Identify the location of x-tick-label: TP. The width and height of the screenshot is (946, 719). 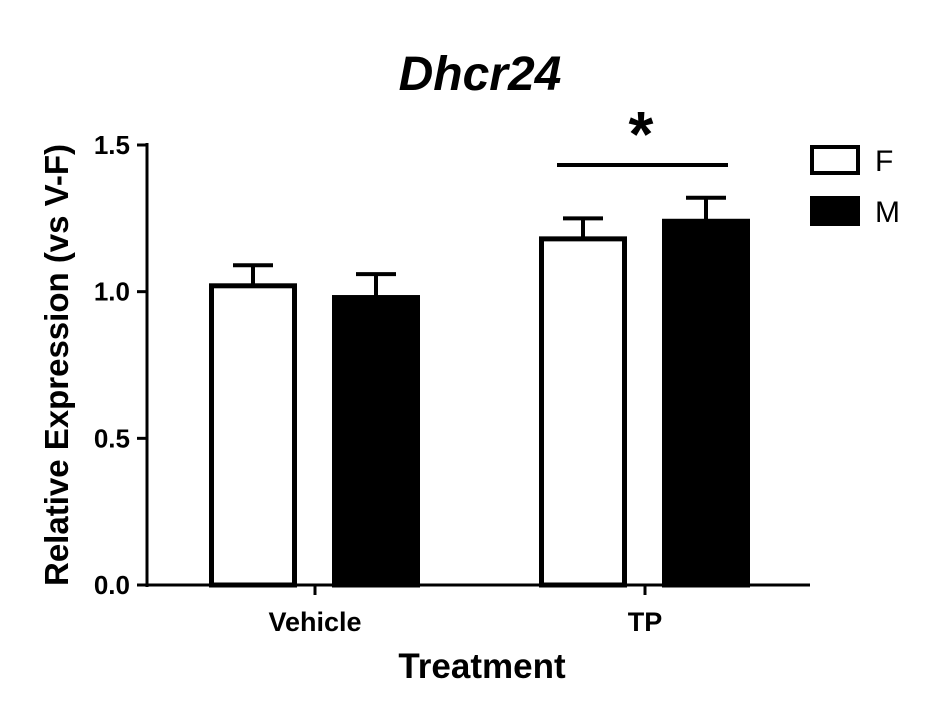
(645, 622).